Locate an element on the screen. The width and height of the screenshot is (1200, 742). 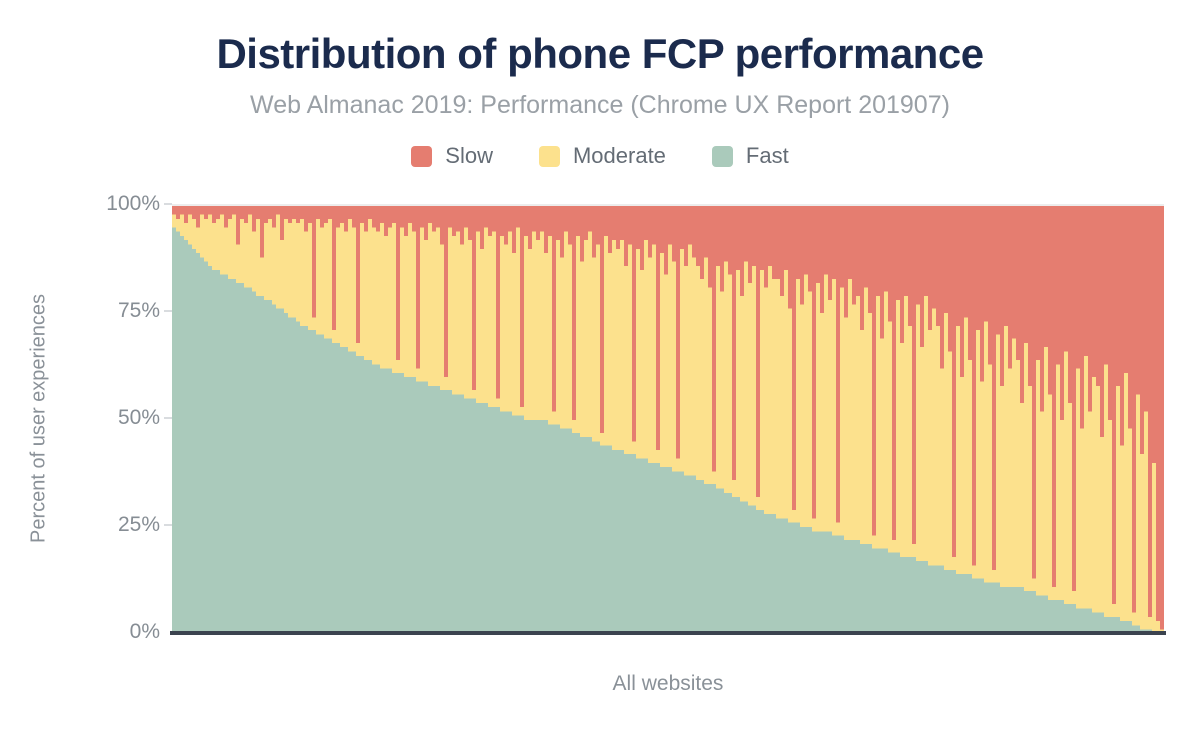
y-axis: 100% 75% 50% 25% 0% is located at coordinates (80, 417).